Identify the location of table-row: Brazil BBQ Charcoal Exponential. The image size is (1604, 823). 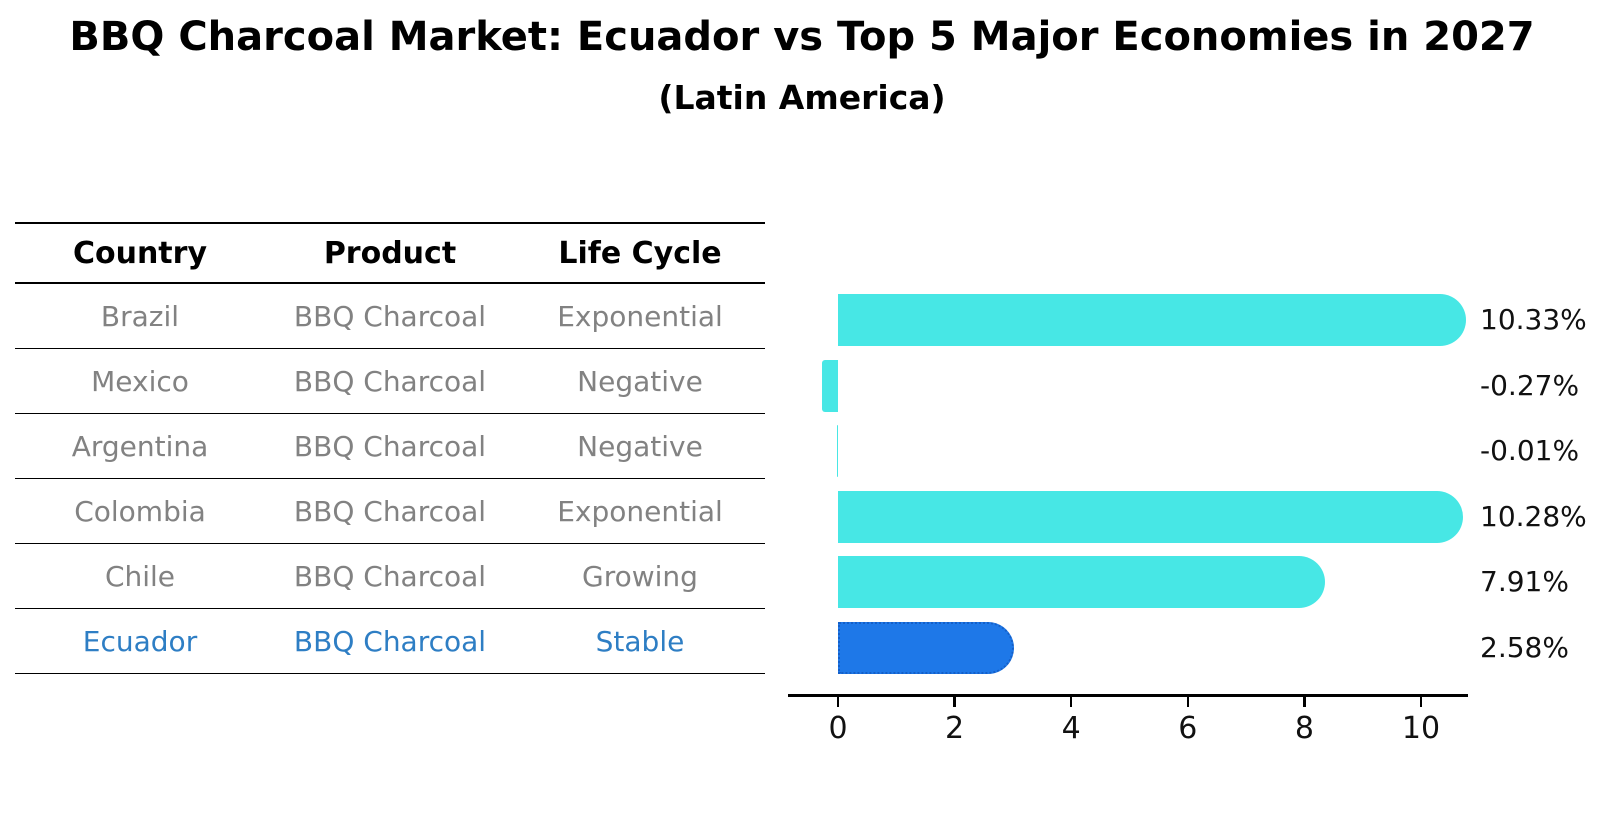
(390, 316).